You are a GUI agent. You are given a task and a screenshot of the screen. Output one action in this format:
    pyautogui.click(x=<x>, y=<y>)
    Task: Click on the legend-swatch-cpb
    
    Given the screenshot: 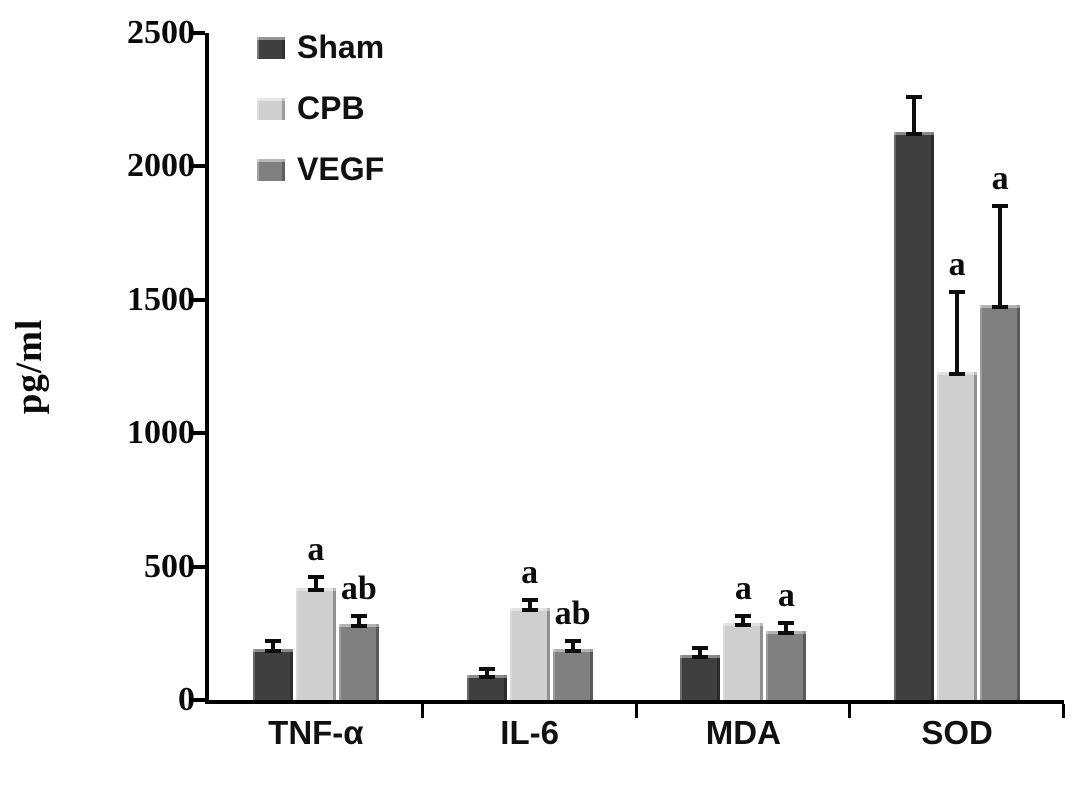 What is the action you would take?
    pyautogui.click(x=271, y=108)
    